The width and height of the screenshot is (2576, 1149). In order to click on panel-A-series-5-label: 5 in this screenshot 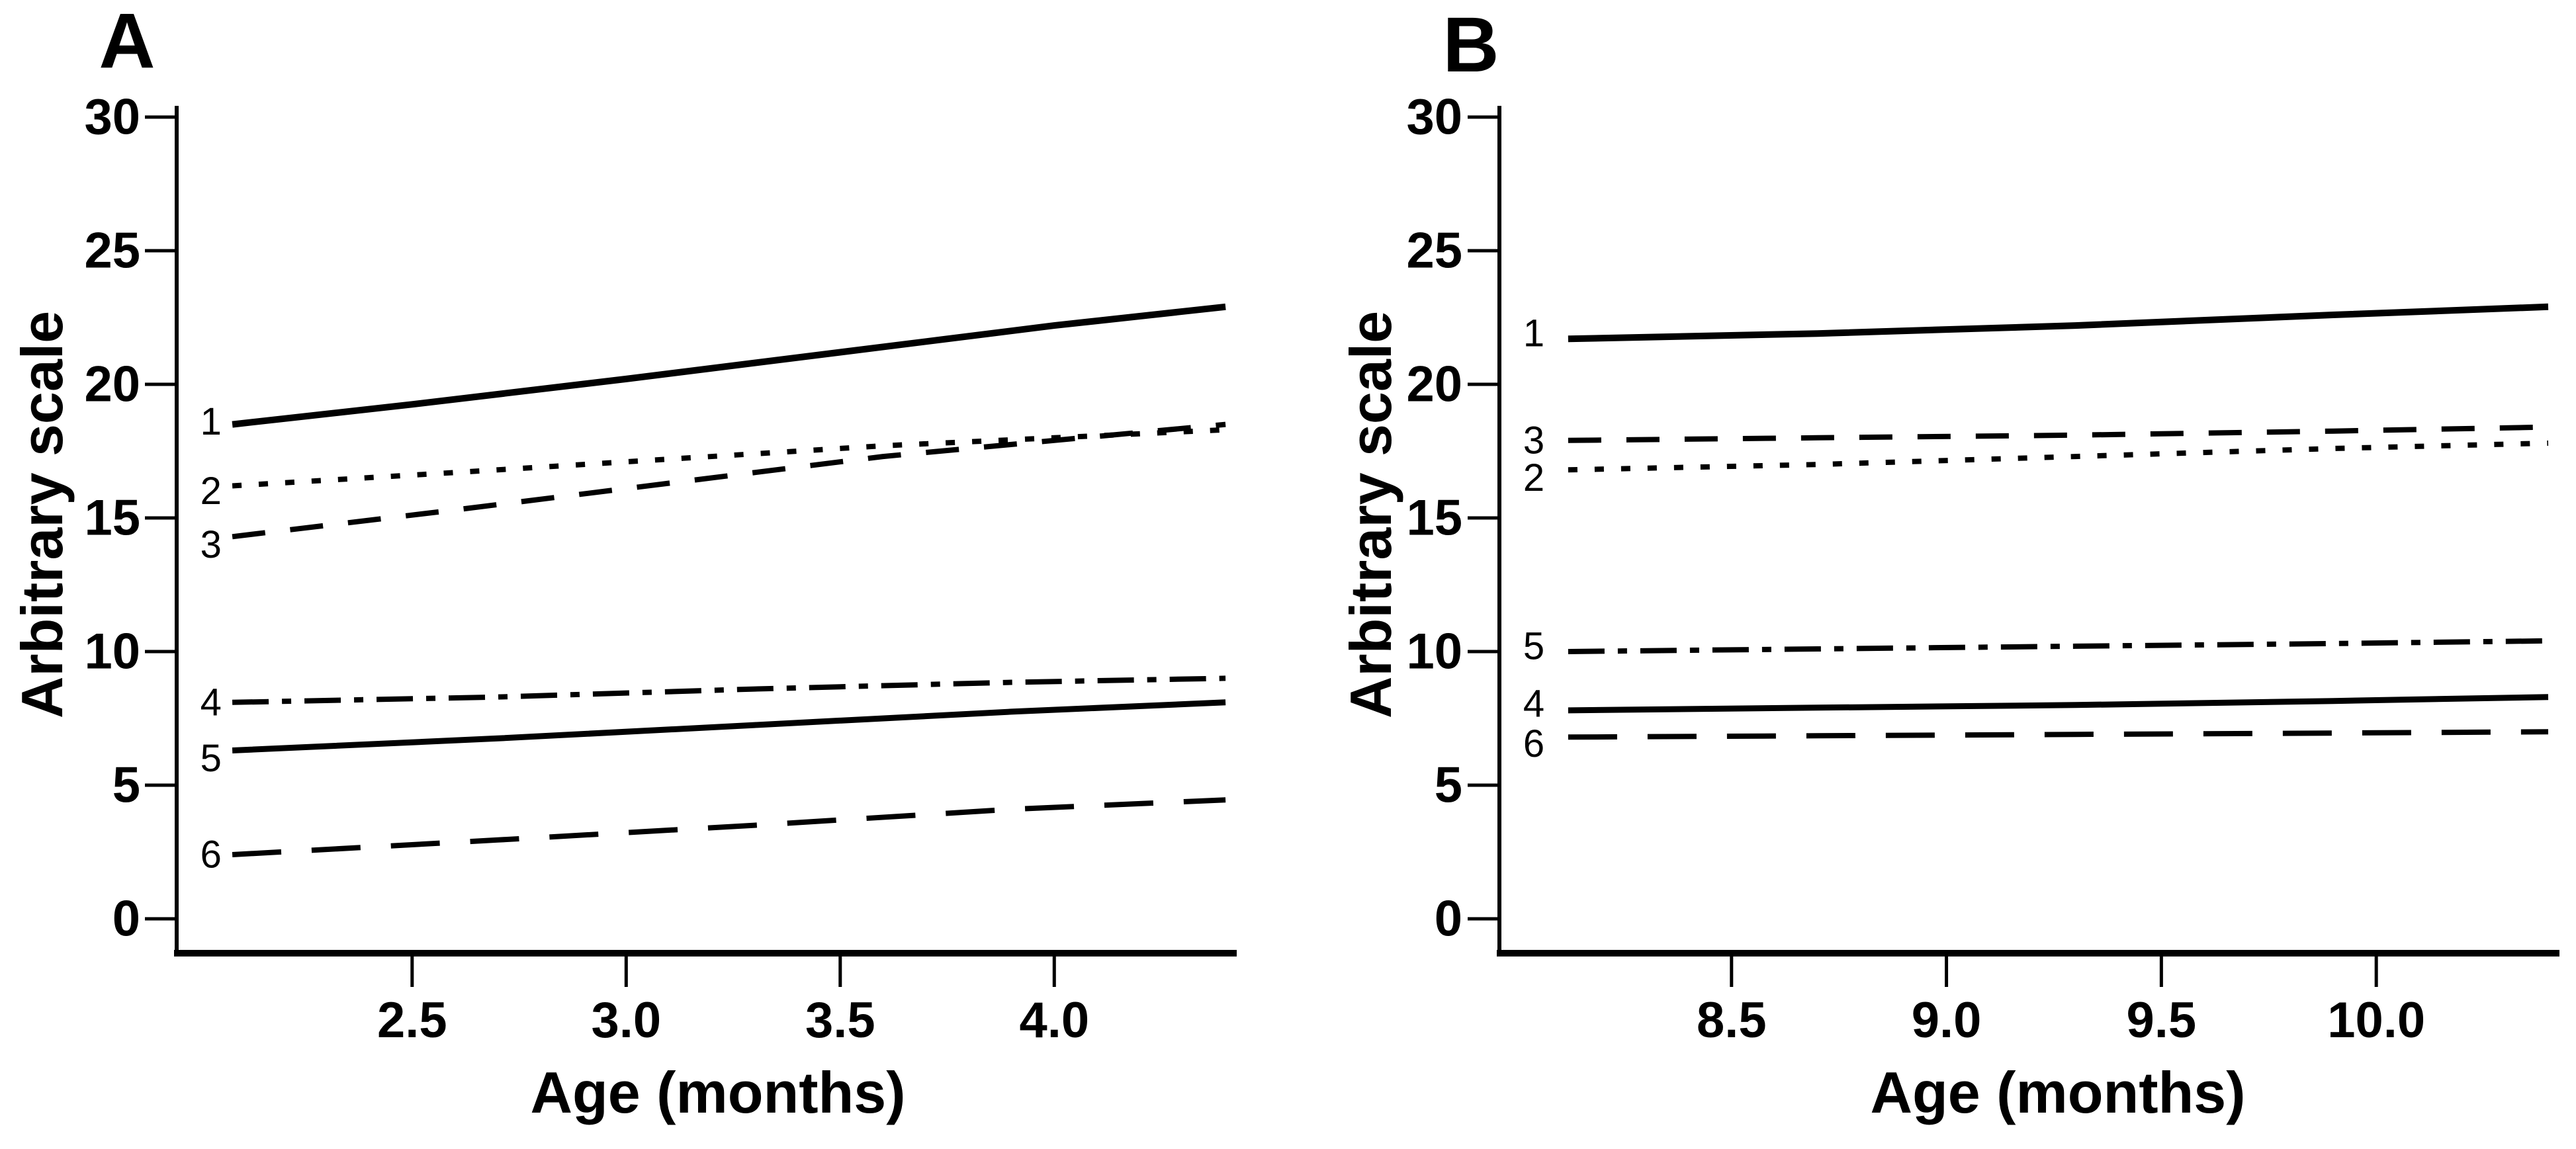, I will do `click(211, 758)`.